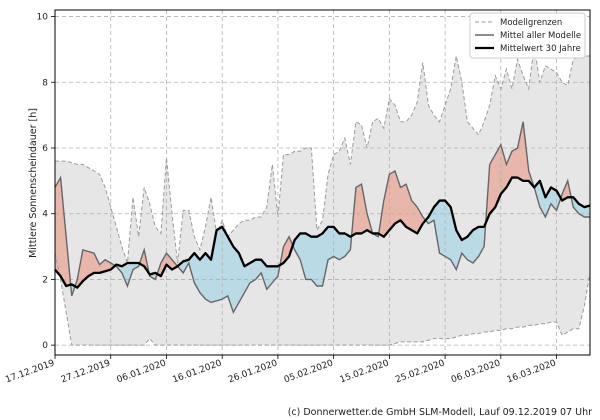 The height and width of the screenshot is (420, 600). I want to click on x-tick-label: 25.02.2020, so click(420, 371).